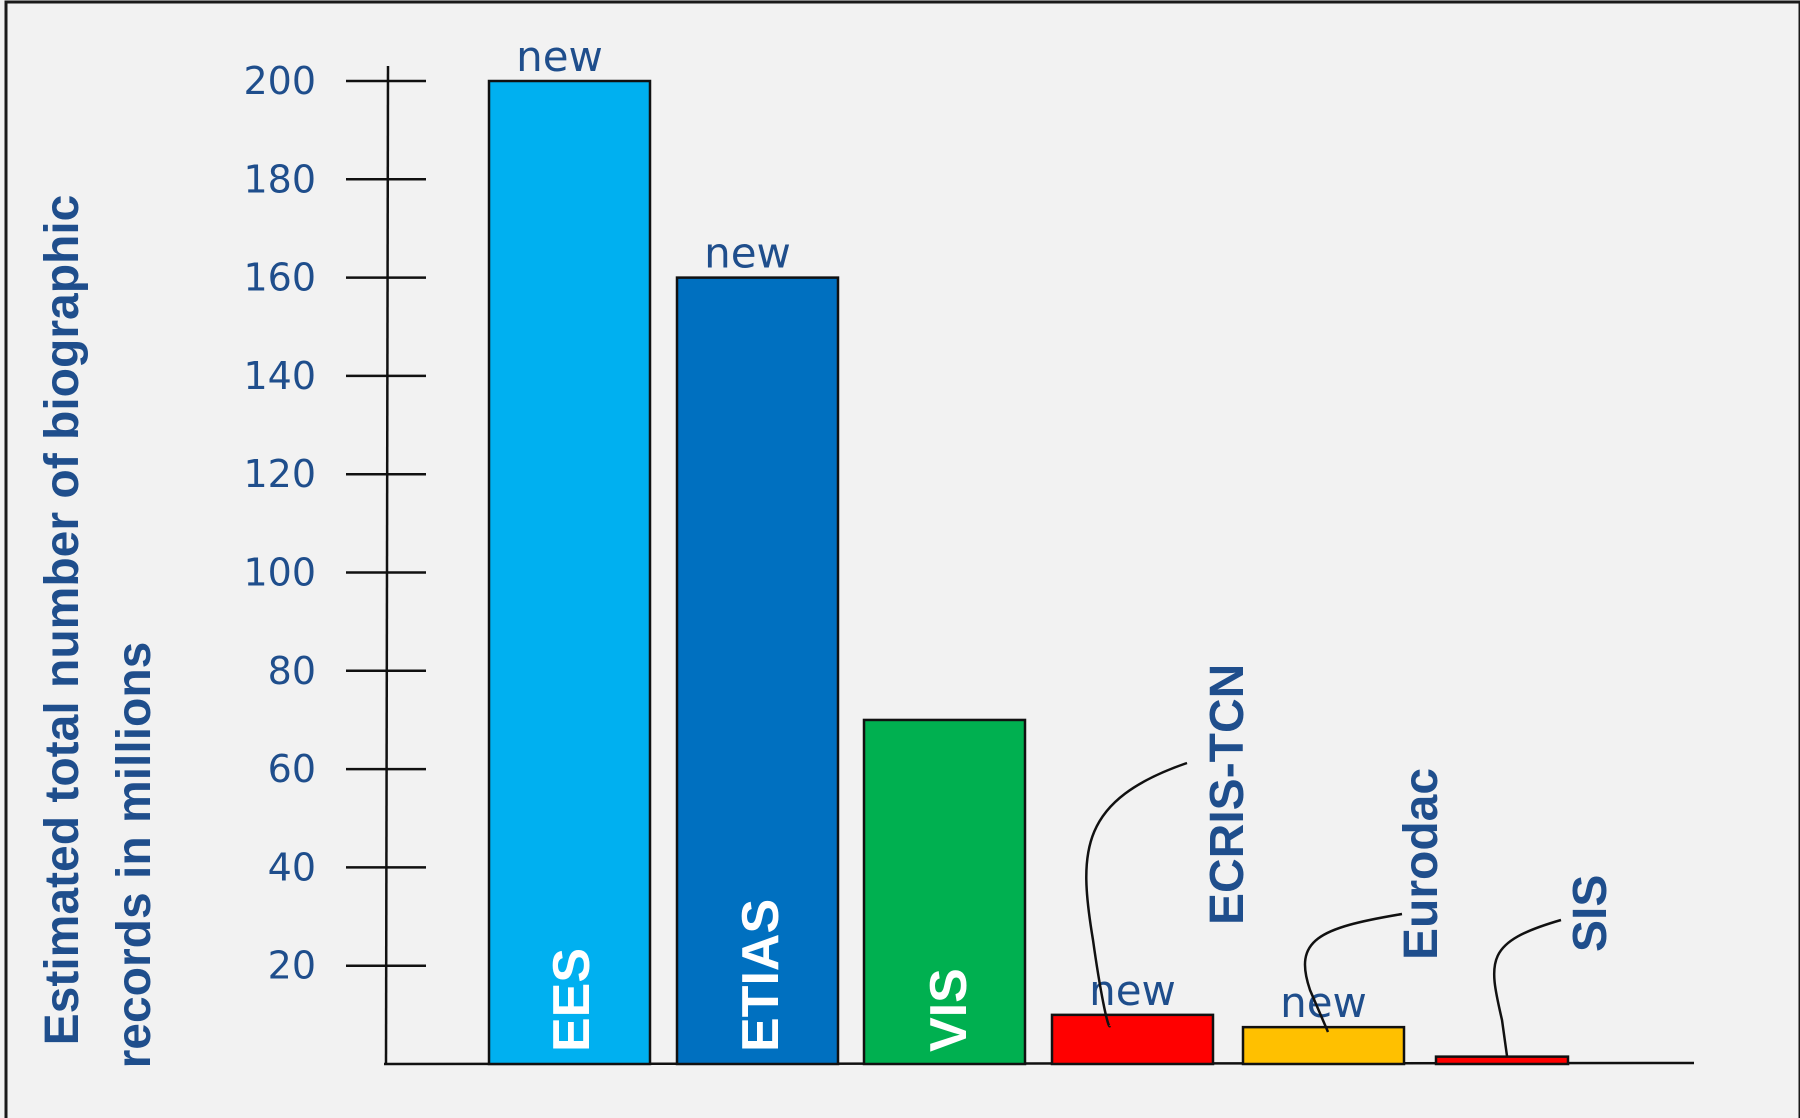 Image resolution: width=1800 pixels, height=1118 pixels. I want to click on y-tick-label: 80, so click(292, 671).